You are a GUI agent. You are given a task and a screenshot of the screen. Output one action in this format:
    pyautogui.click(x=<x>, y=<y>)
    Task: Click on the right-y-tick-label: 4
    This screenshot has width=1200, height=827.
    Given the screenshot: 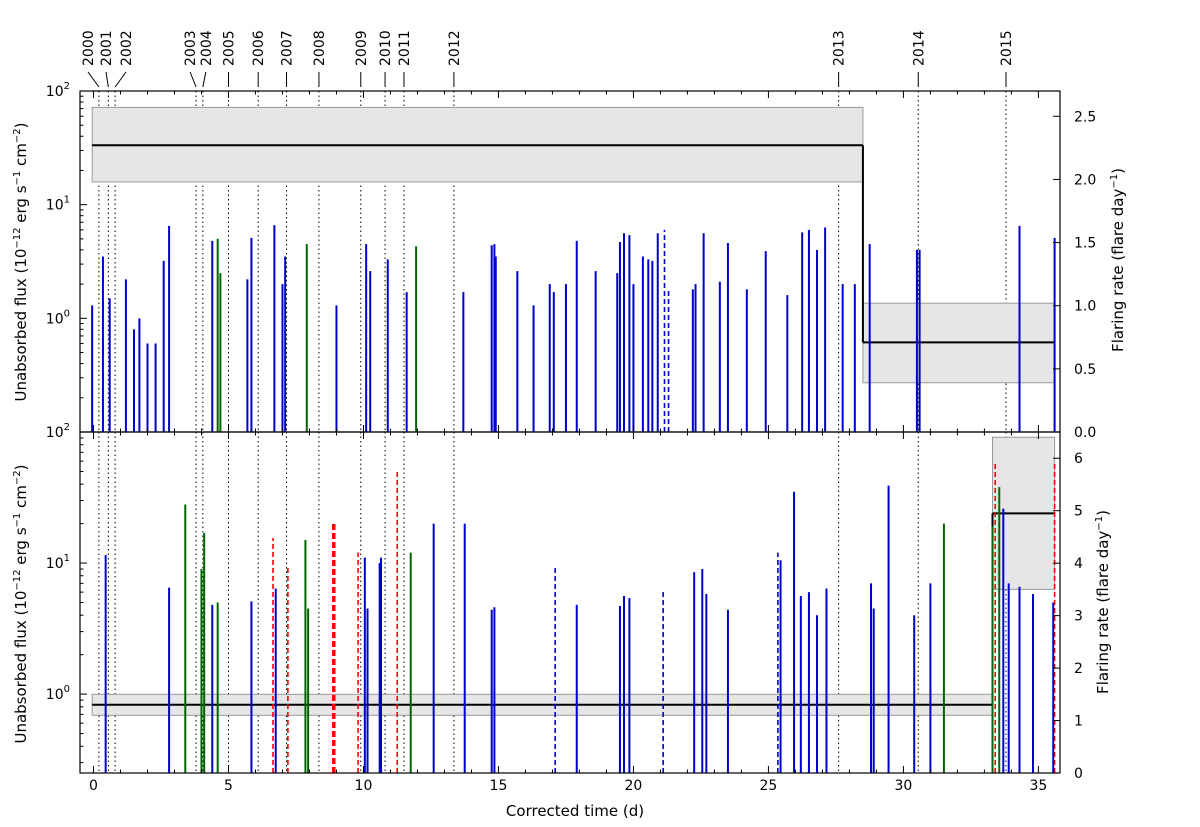 What is the action you would take?
    pyautogui.click(x=1078, y=564)
    